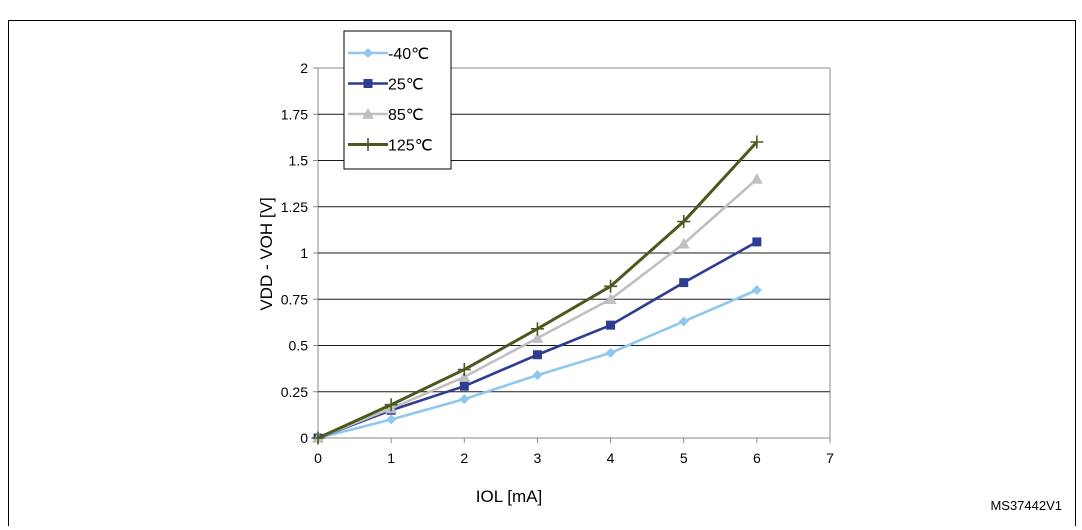 The image size is (1082, 530). What do you see at coordinates (410, 146) in the screenshot?
I see `legend-label: 125℃` at bounding box center [410, 146].